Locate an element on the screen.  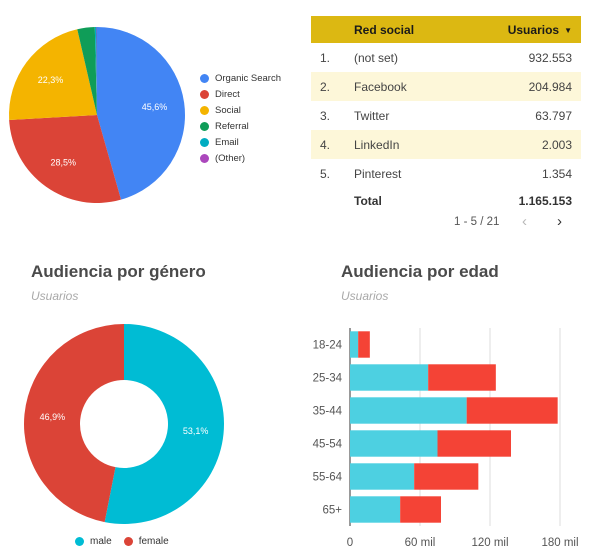
y-tick-label: 55-64 is located at coordinates (328, 478).